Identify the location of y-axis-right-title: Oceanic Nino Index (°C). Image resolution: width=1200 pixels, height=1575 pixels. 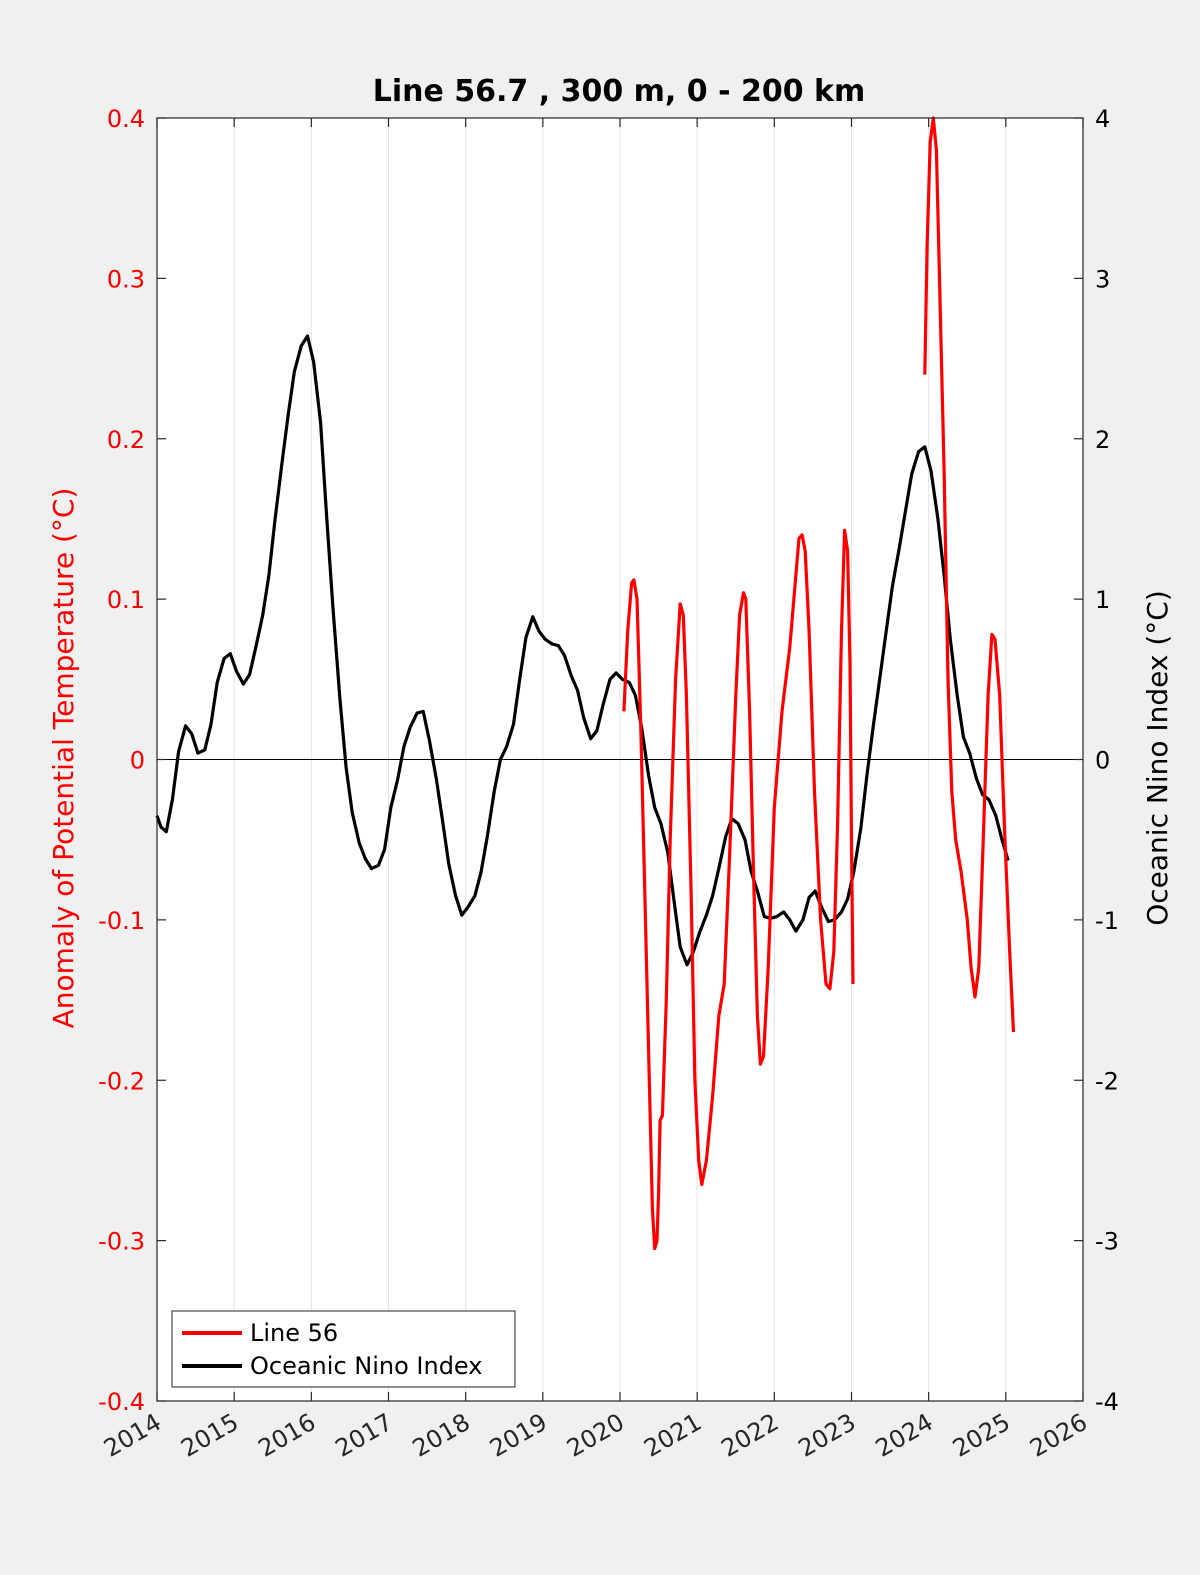
(1157, 758).